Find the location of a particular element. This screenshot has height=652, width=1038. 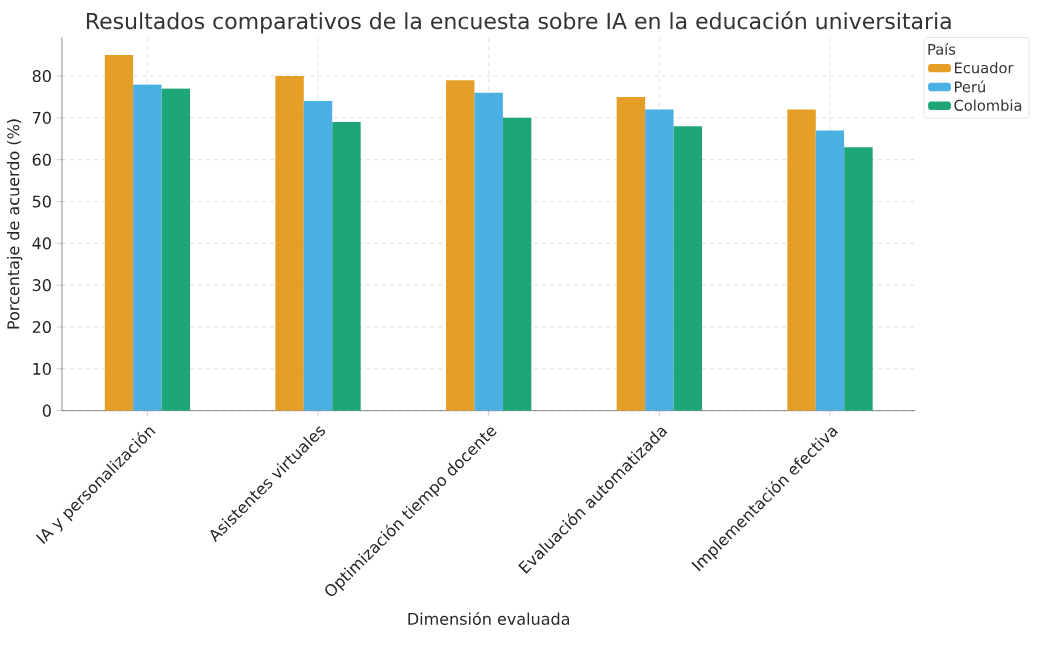

y-tick-label: 40 is located at coordinates (41, 243).